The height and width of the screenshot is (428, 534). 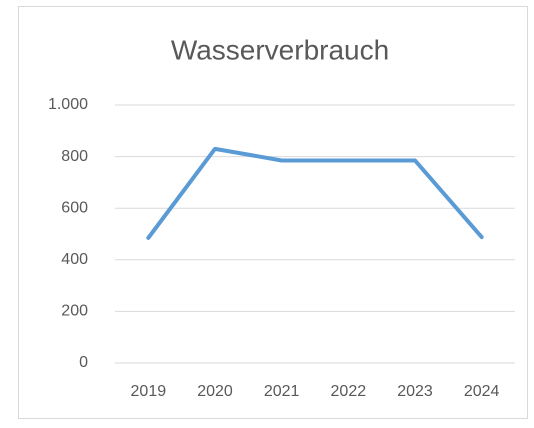 What do you see at coordinates (74, 259) in the screenshot?
I see `y-tick-label: 400` at bounding box center [74, 259].